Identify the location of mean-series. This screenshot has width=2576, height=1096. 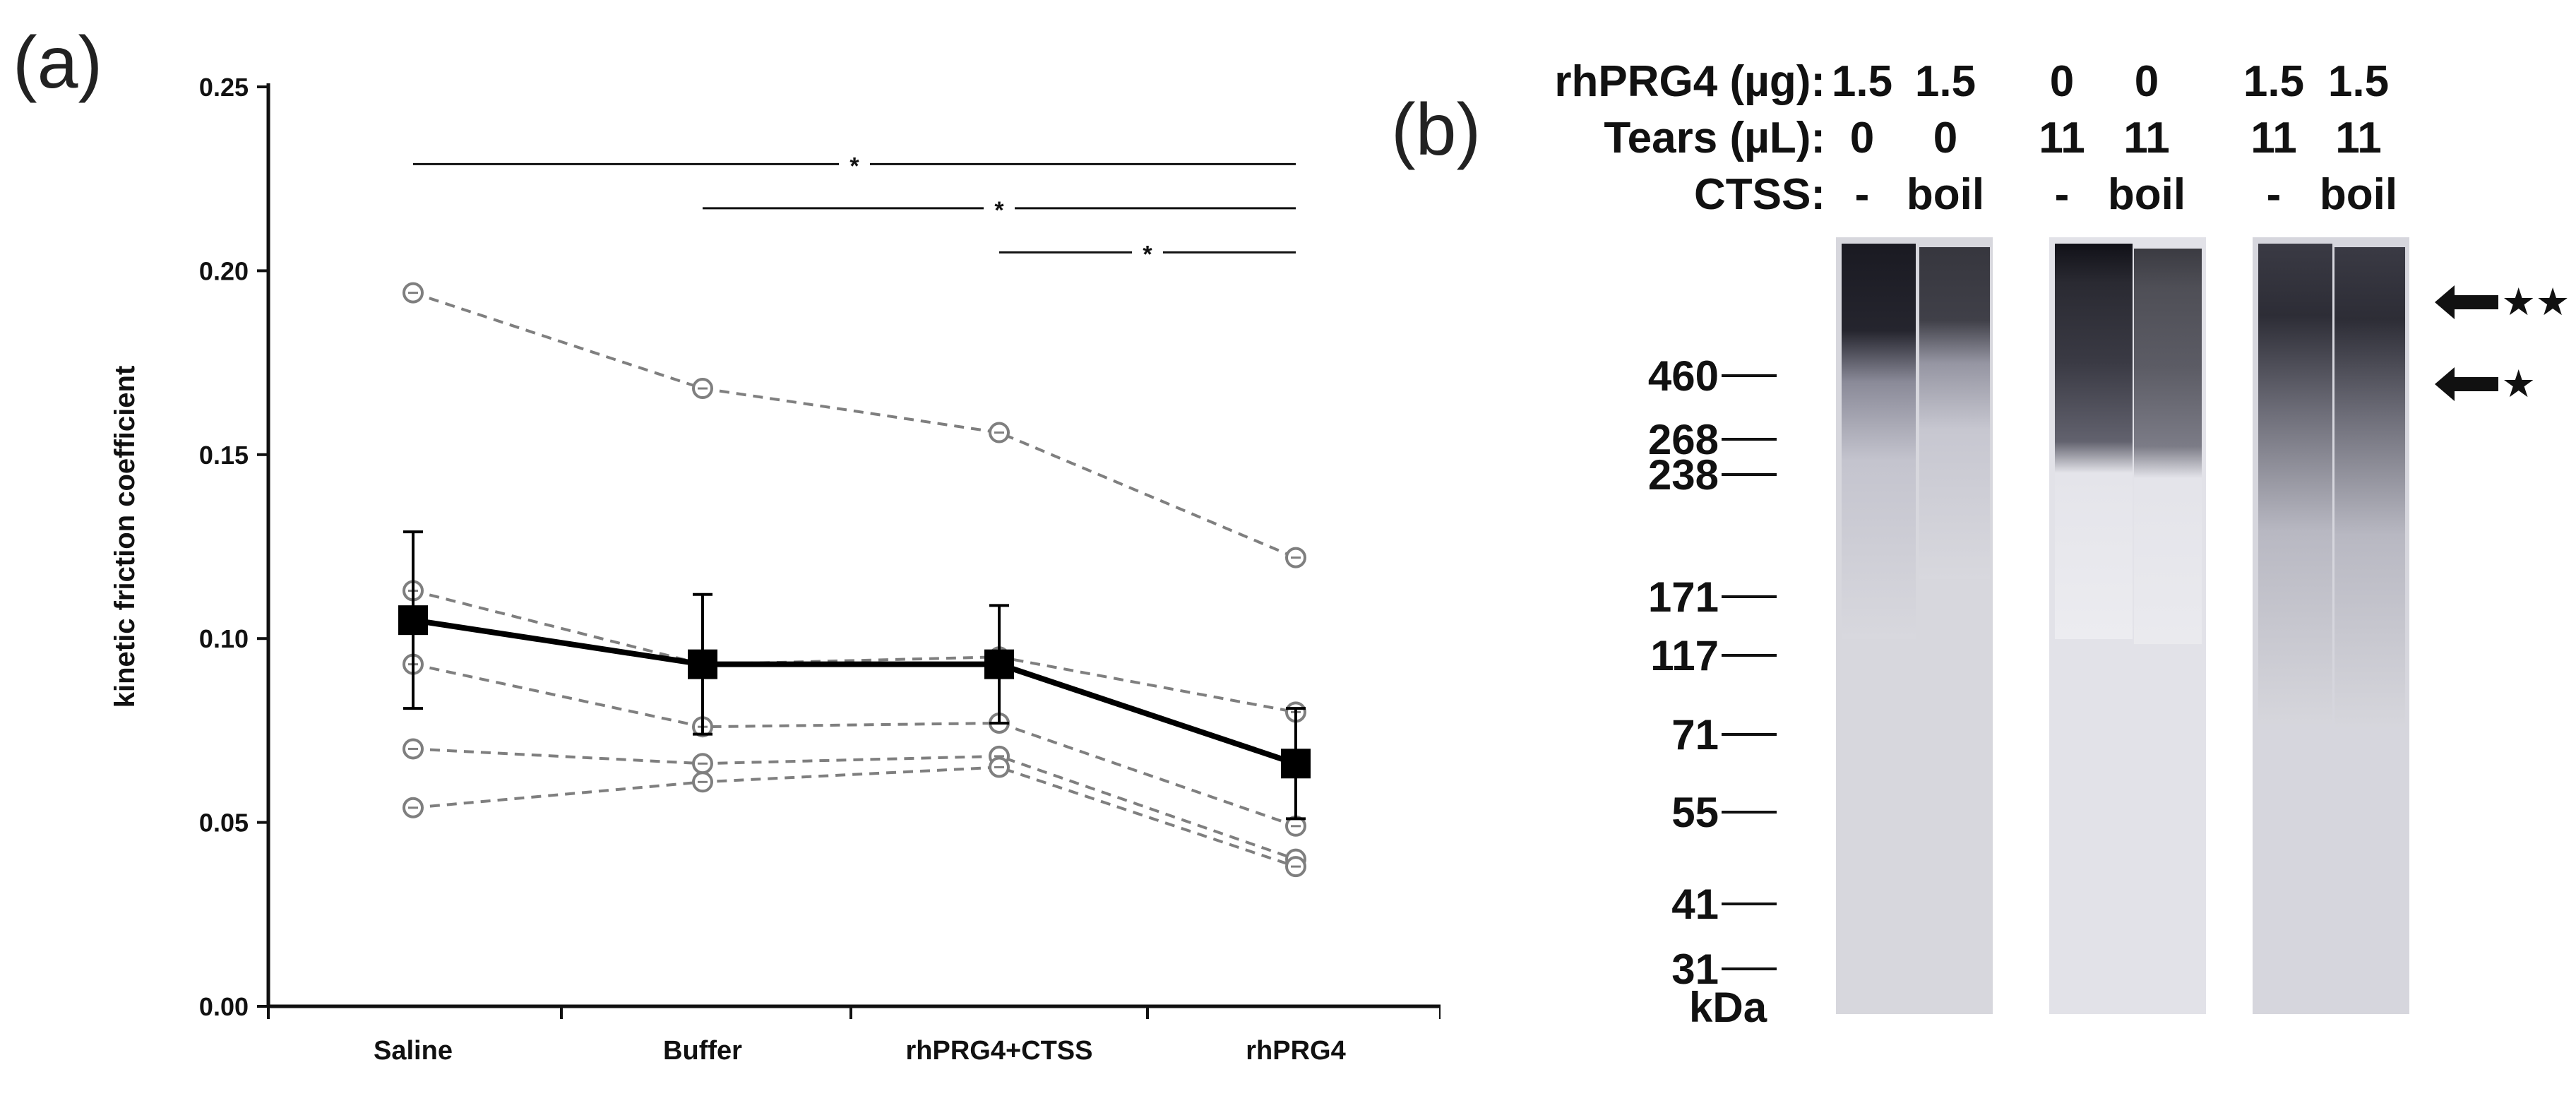
(854, 676).